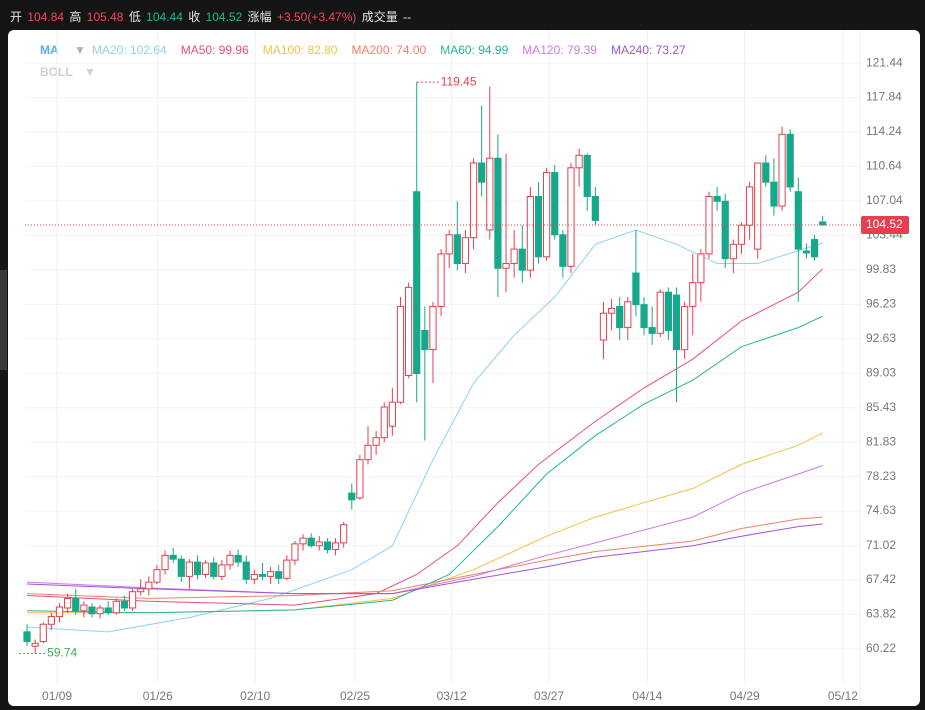 This screenshot has height=710, width=925. Describe the element at coordinates (881, 372) in the screenshot. I see `y-tick-label: 89.03` at that location.